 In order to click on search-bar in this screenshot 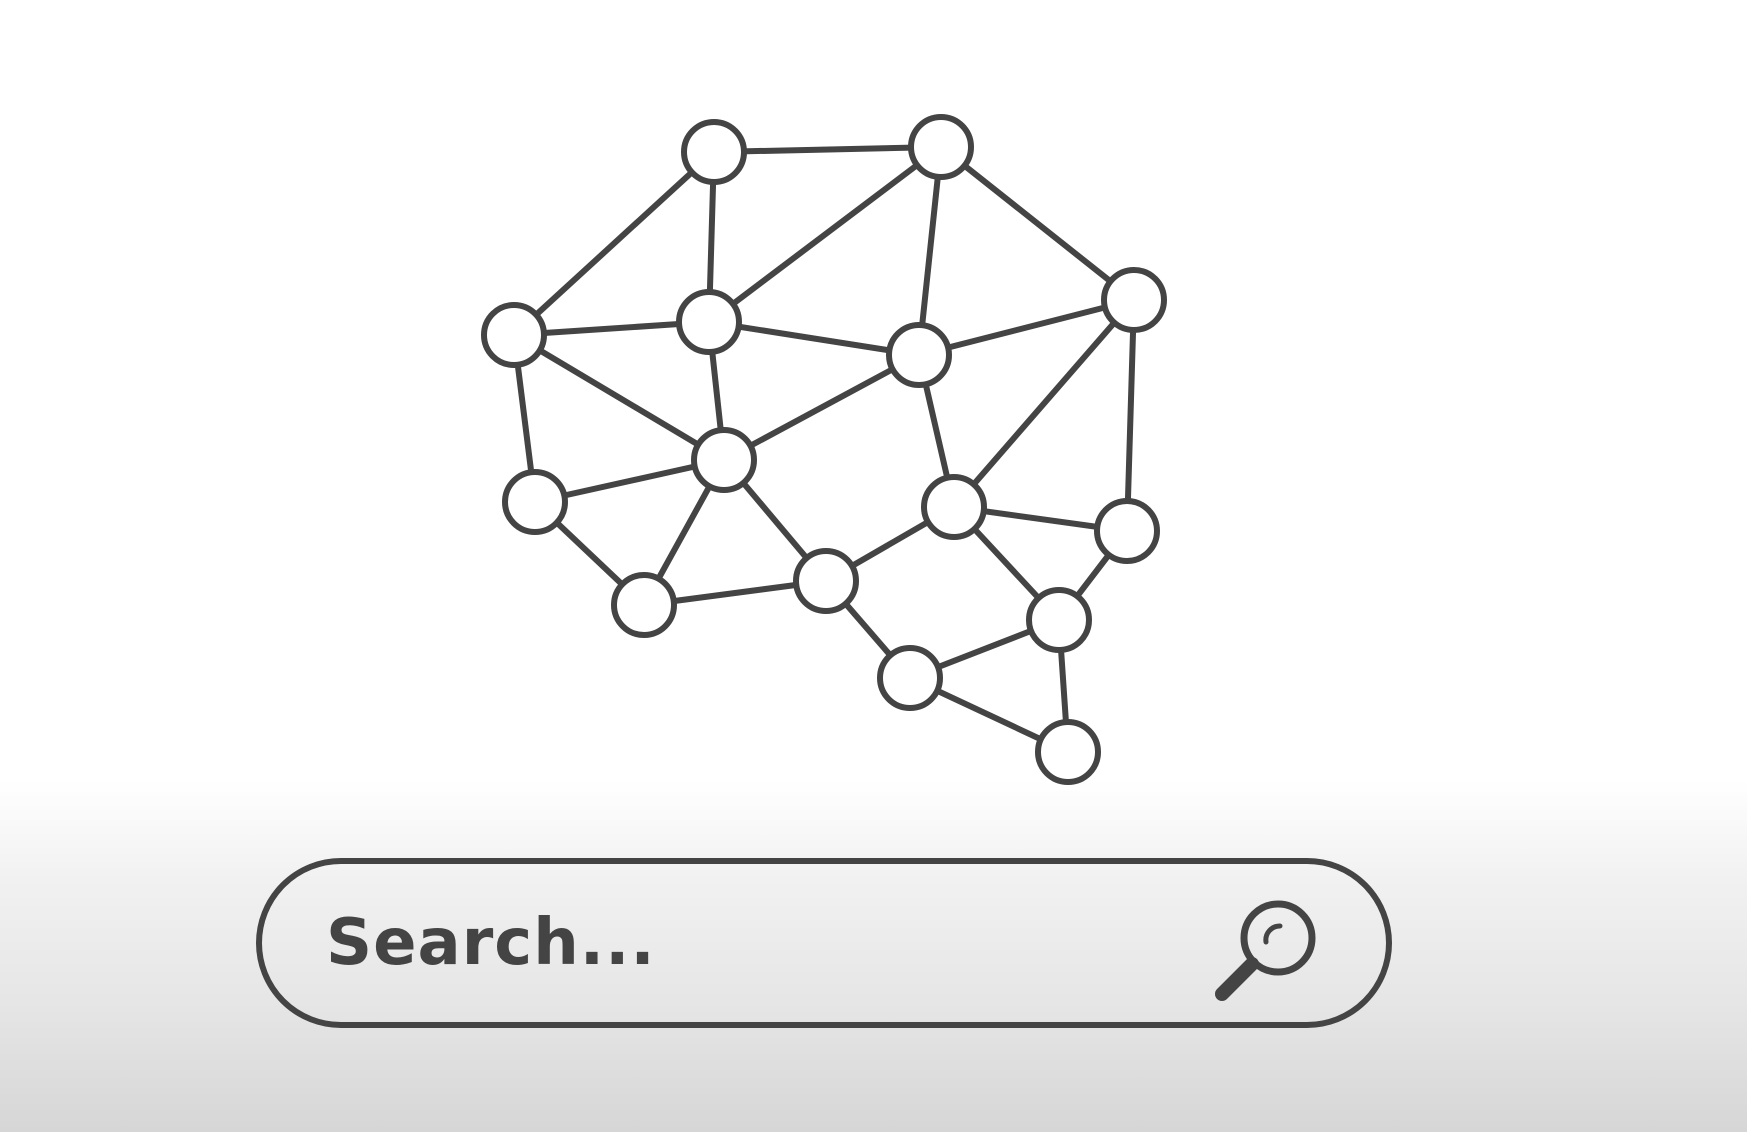, I will do `click(824, 943)`.